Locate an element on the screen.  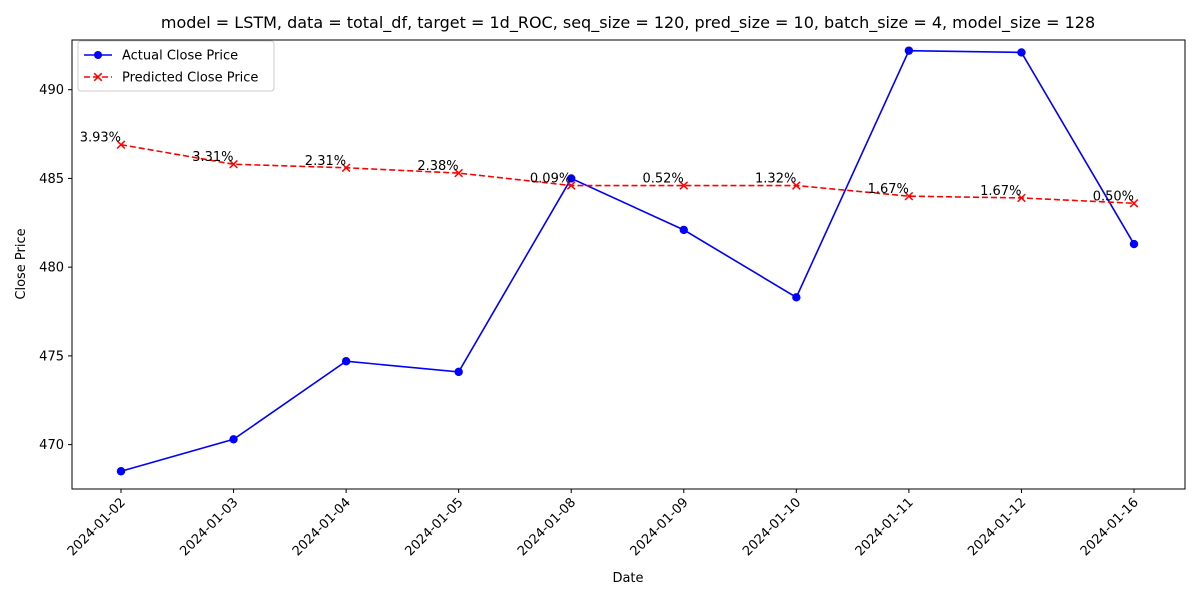
y-tick-label: 480 is located at coordinates (51, 268).